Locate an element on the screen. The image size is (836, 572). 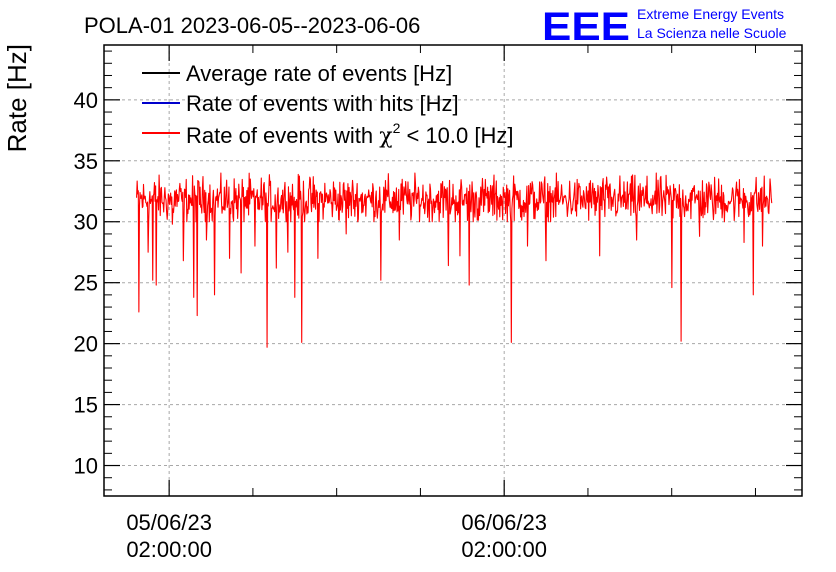
chart-title: POLA-01 2023-06-05--2023-06-06 is located at coordinates (252, 25).